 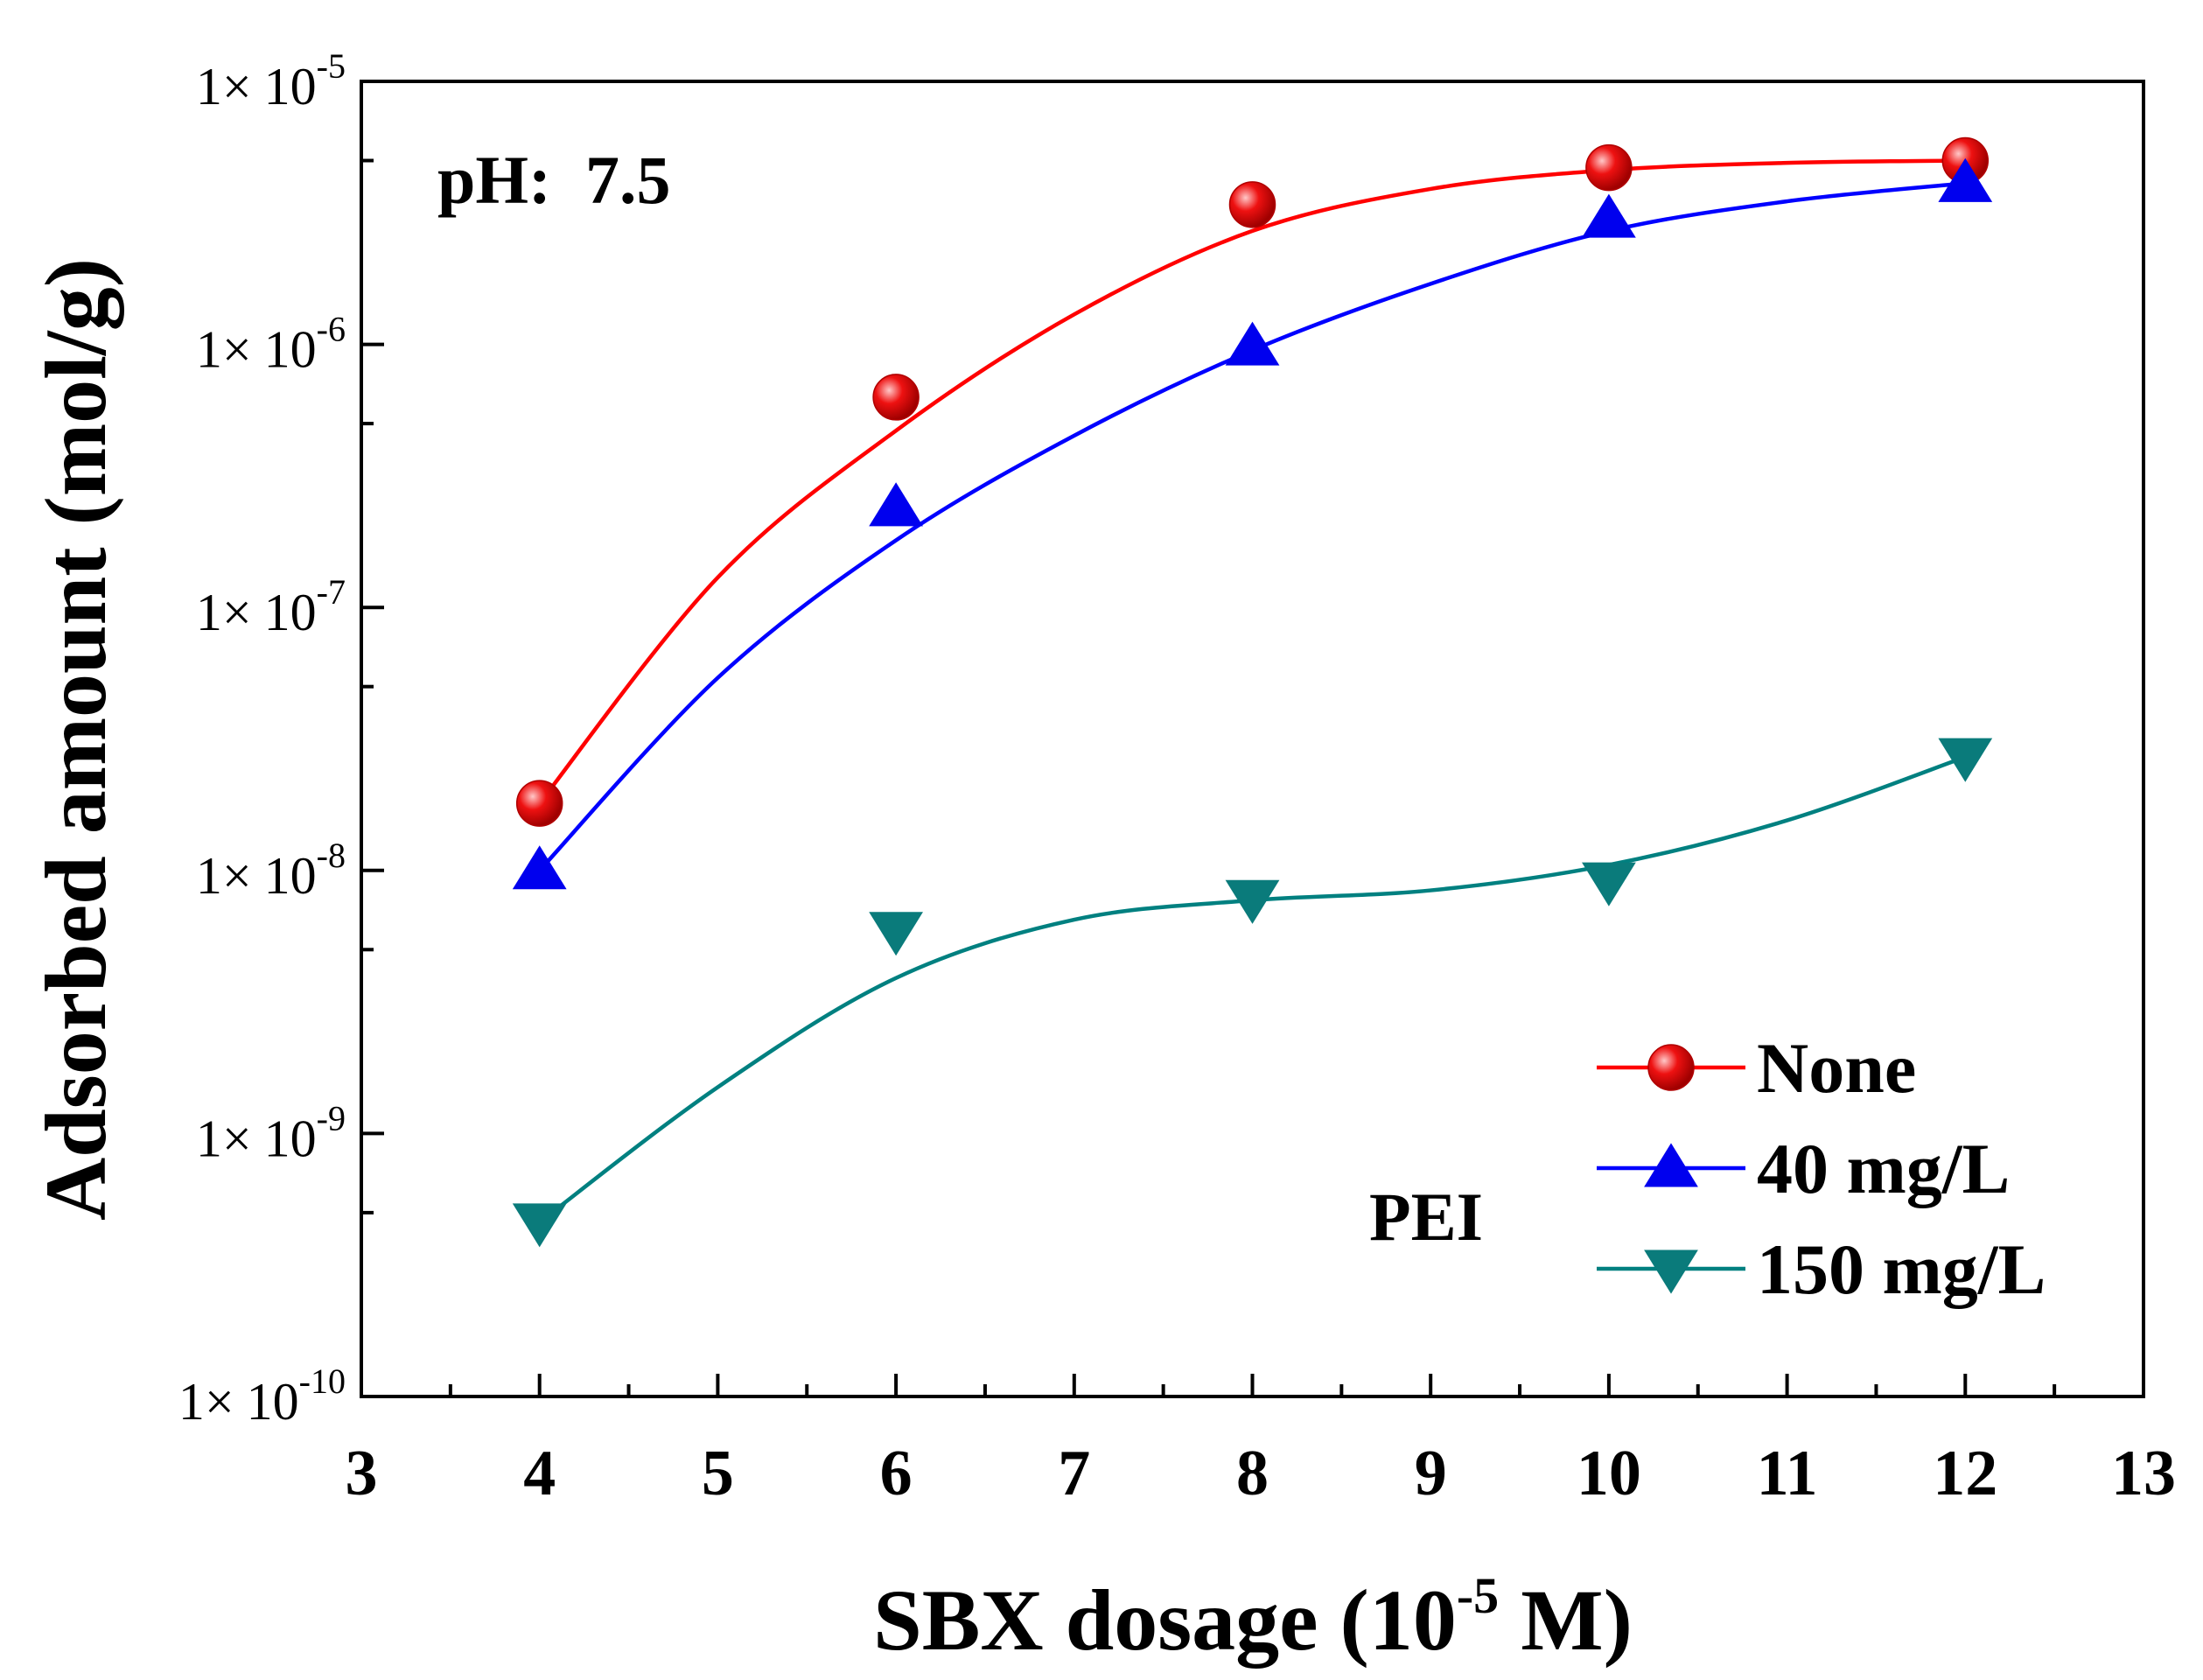 What do you see at coordinates (331, 1118) in the screenshot?
I see `y-tick-exponent: -9` at bounding box center [331, 1118].